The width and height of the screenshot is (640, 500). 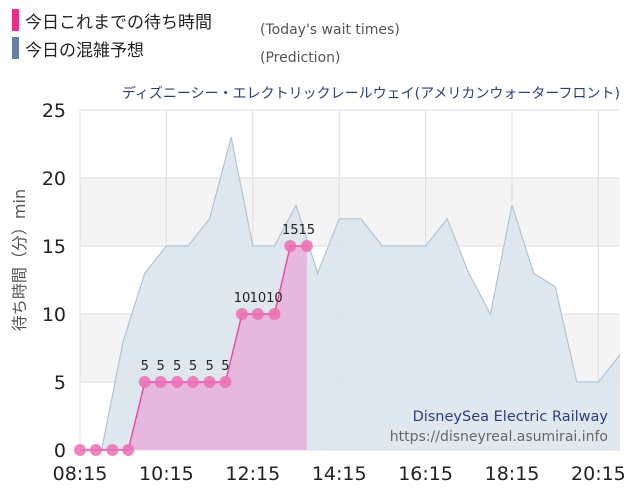 What do you see at coordinates (598, 474) in the screenshot?
I see `x-tick-label: 20:15` at bounding box center [598, 474].